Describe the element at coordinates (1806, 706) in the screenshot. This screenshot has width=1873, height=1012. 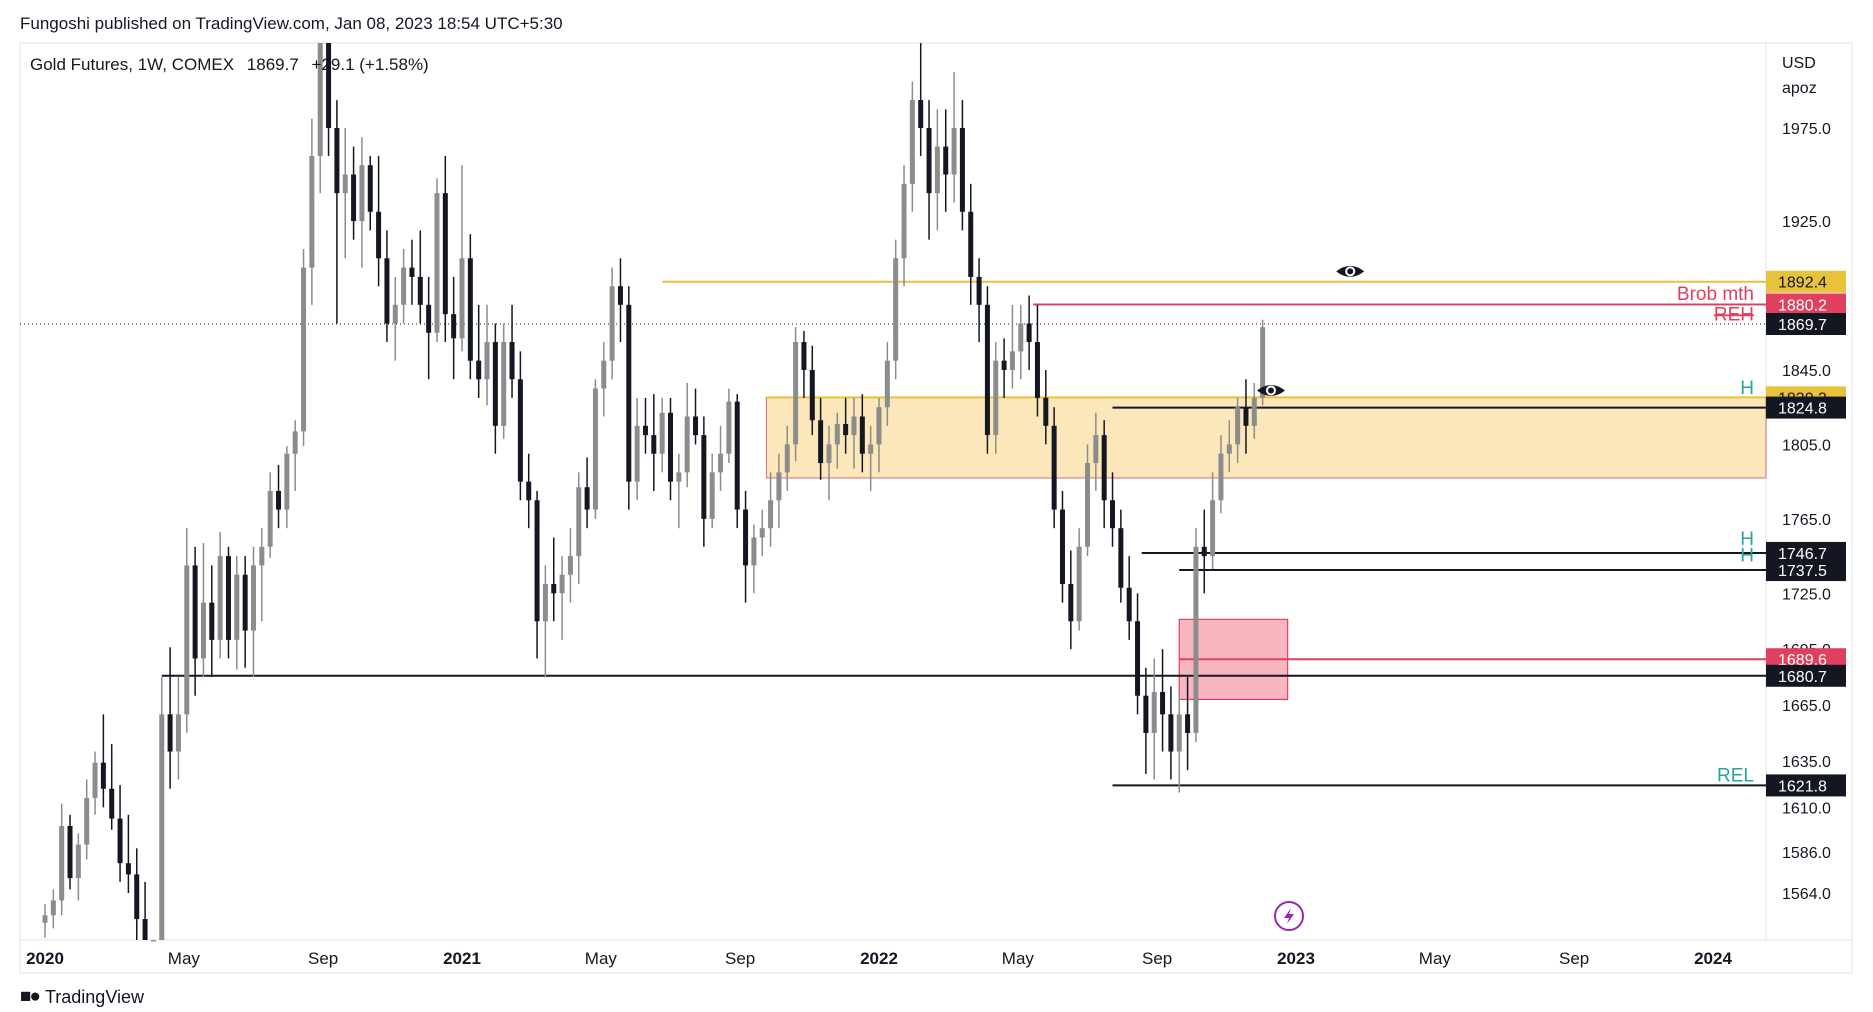
I see `y-tick-7: 1665.0` at that location.